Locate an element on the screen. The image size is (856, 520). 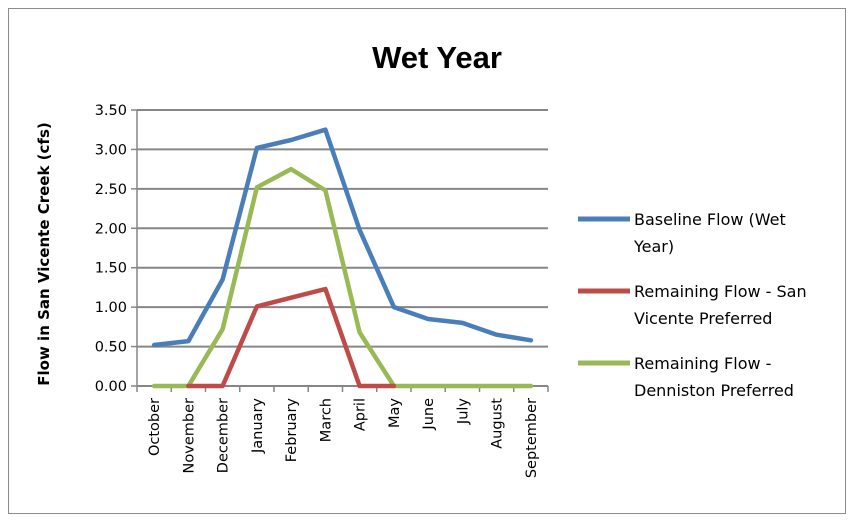
x-tick-label: April is located at coordinates (361, 414).